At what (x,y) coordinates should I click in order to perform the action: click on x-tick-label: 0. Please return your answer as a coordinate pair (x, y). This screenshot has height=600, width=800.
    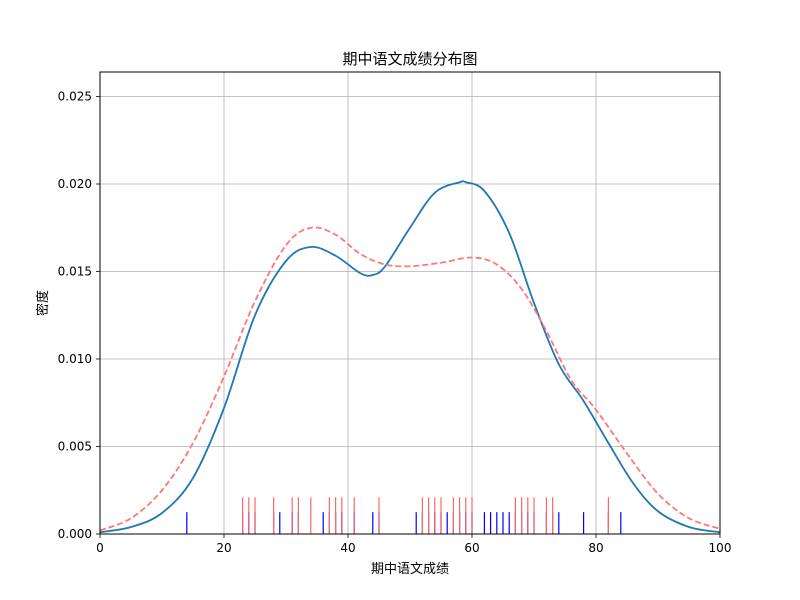
    Looking at the image, I should click on (100, 548).